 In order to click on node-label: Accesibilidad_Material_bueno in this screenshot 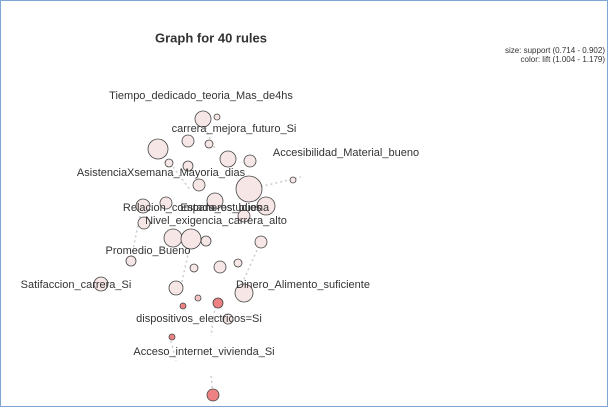, I will do `click(346, 153)`.